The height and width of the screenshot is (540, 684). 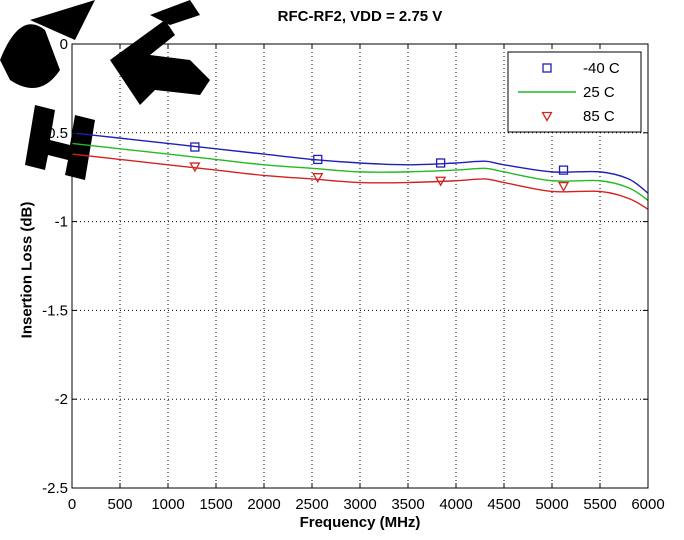 What do you see at coordinates (503, 504) in the screenshot?
I see `x-tick-label: 4500` at bounding box center [503, 504].